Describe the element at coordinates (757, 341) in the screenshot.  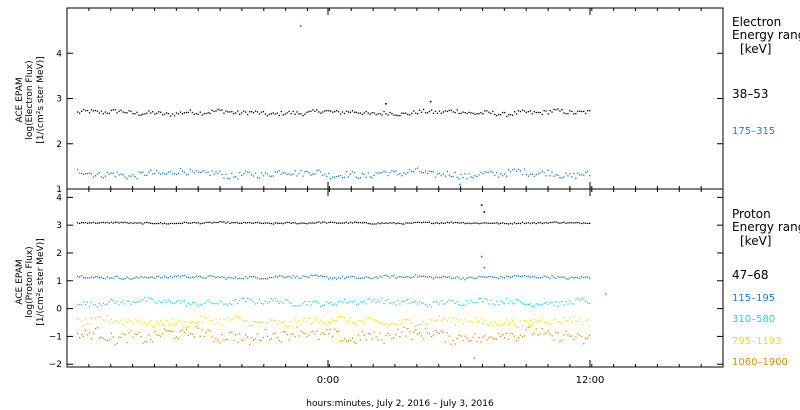
I see `proton-legend-series-795-1193: 795–1193` at that location.